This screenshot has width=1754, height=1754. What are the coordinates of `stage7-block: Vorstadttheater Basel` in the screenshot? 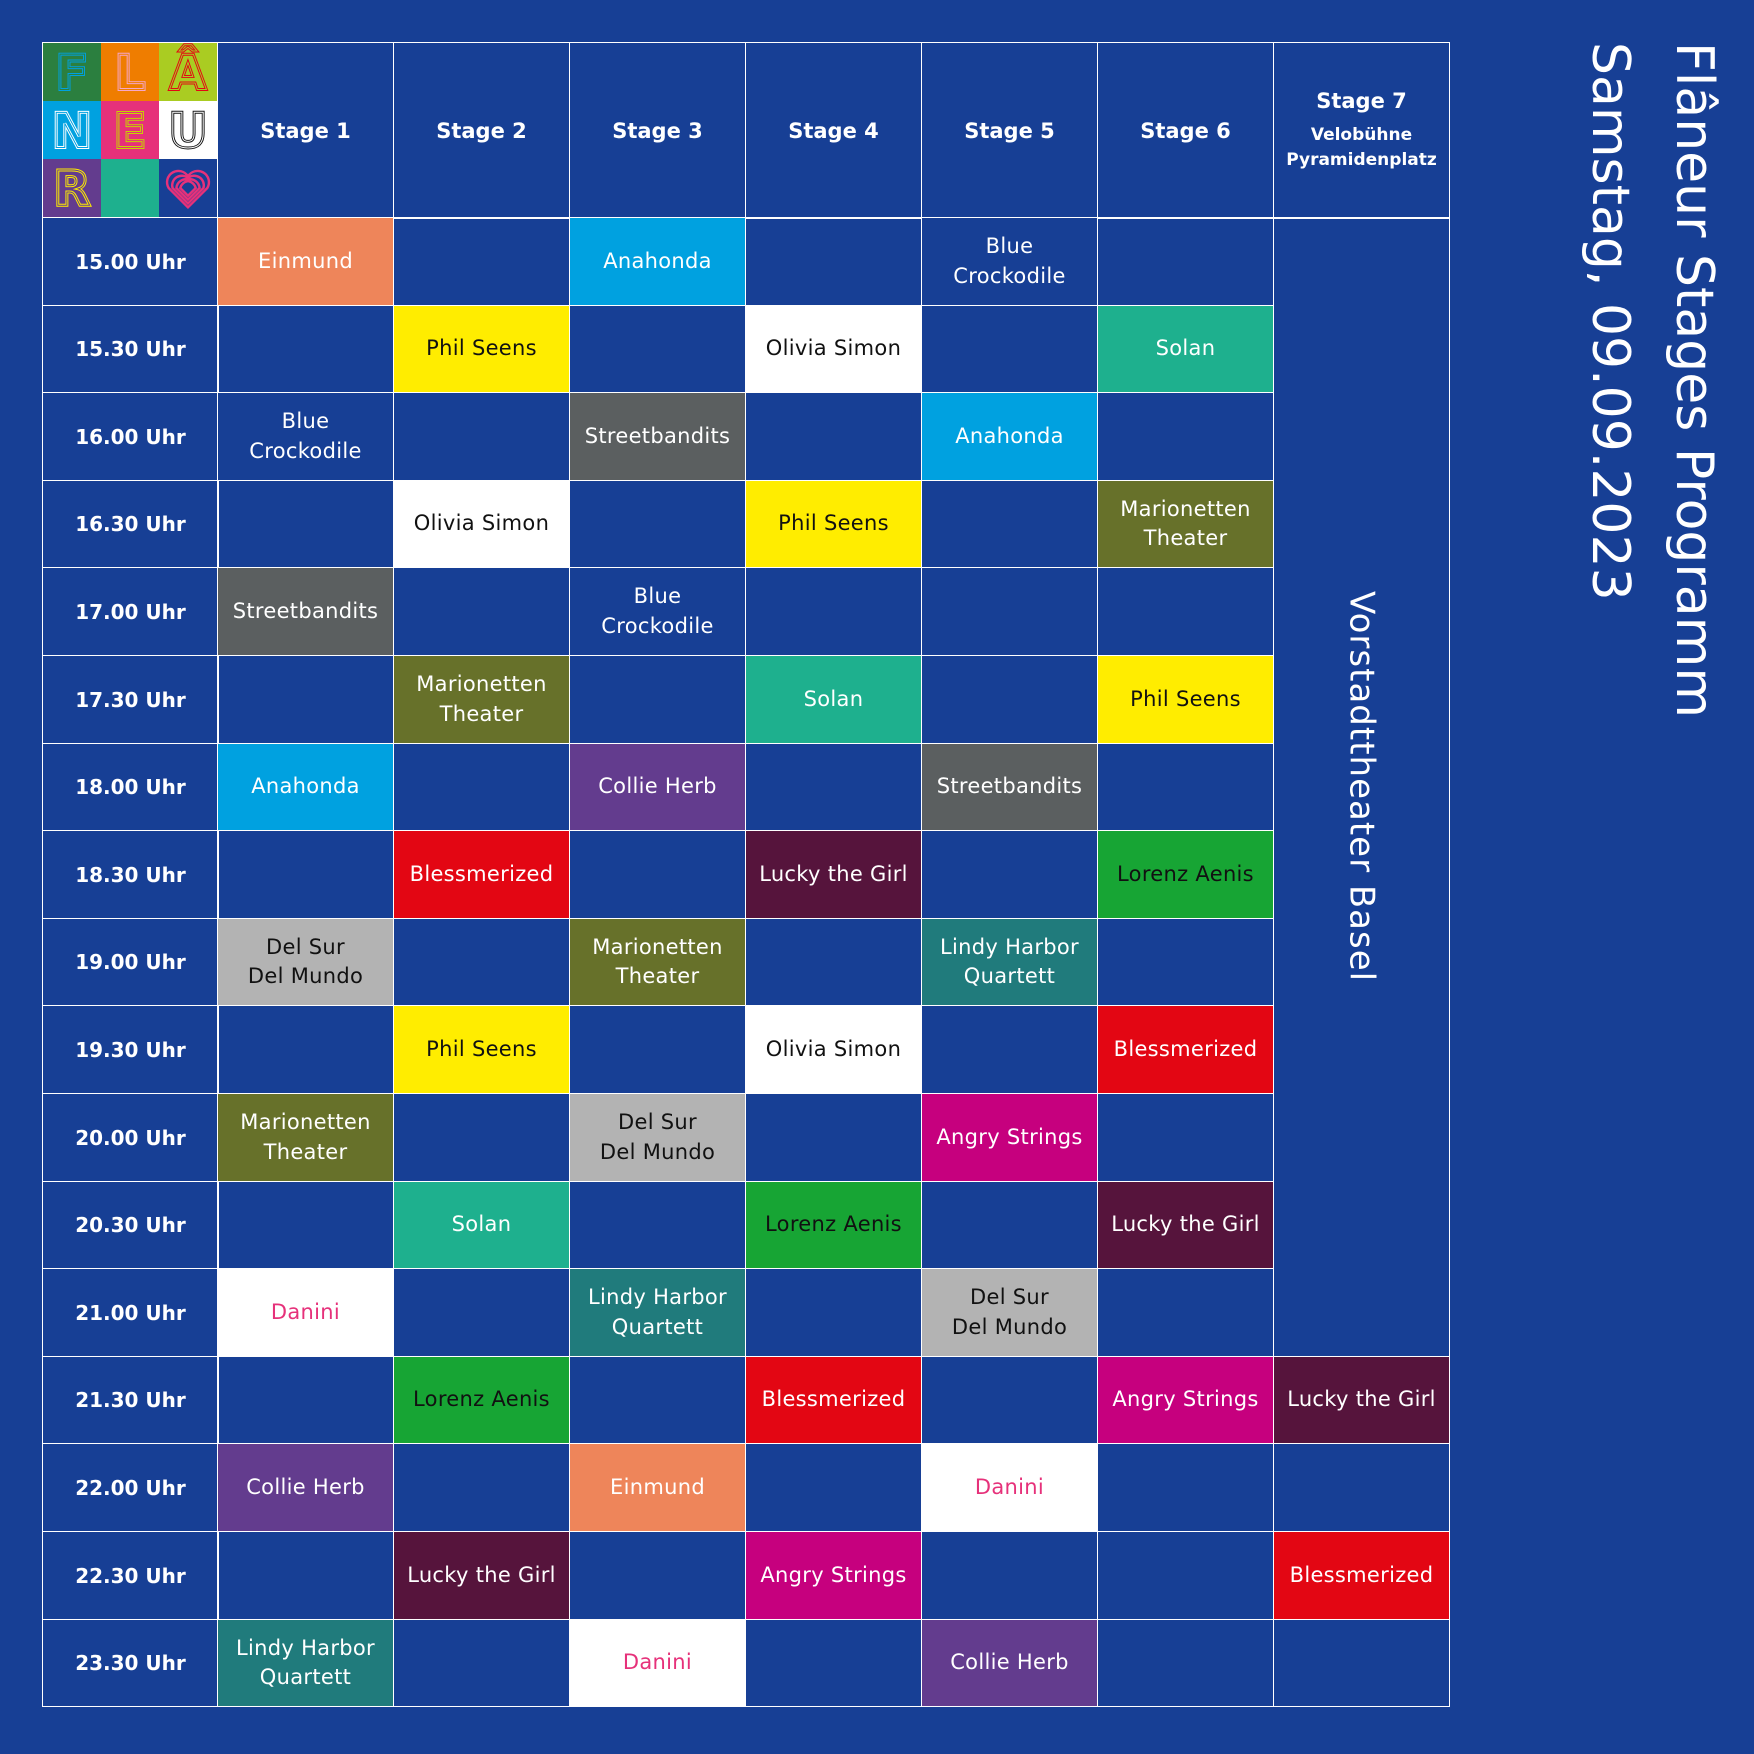 It's located at (1361, 787).